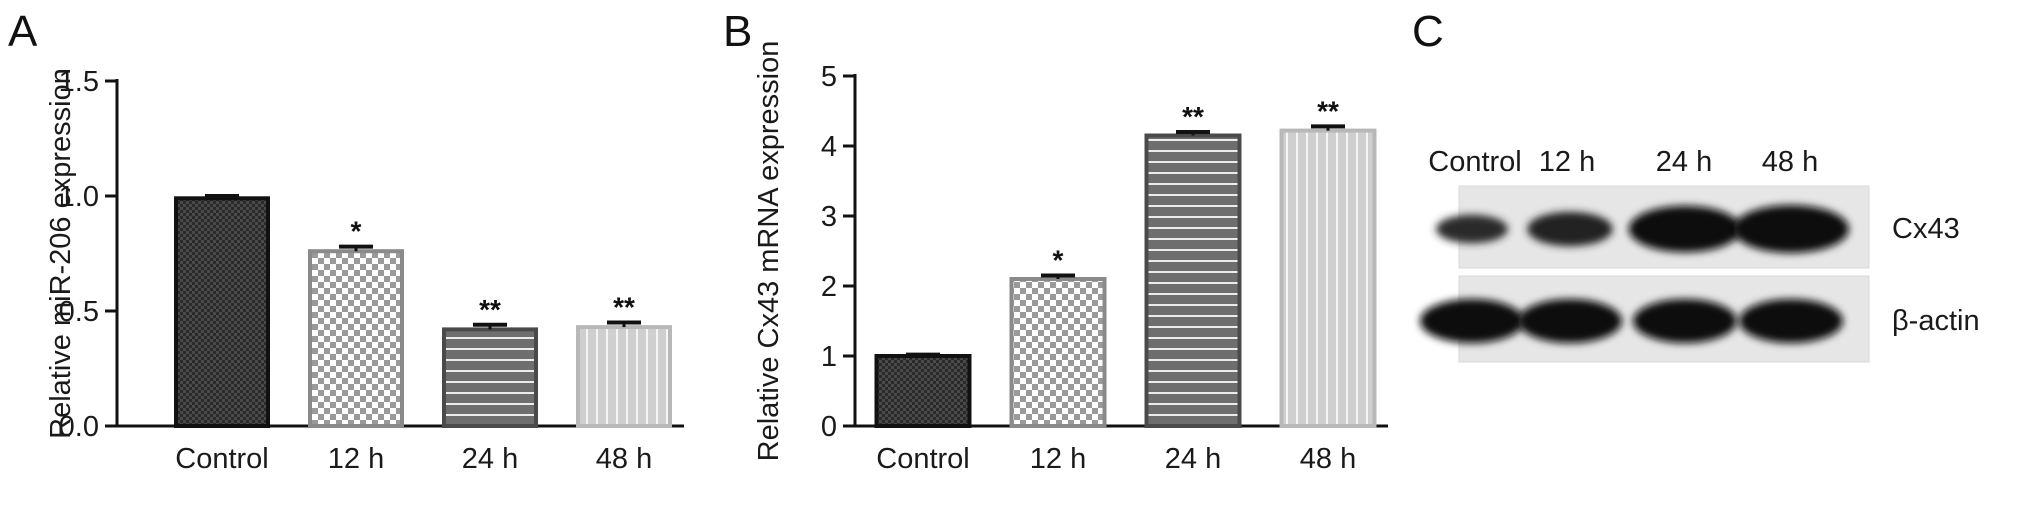 Image resolution: width=2032 pixels, height=506 pixels. I want to click on panel-letter-b: B, so click(737, 31).